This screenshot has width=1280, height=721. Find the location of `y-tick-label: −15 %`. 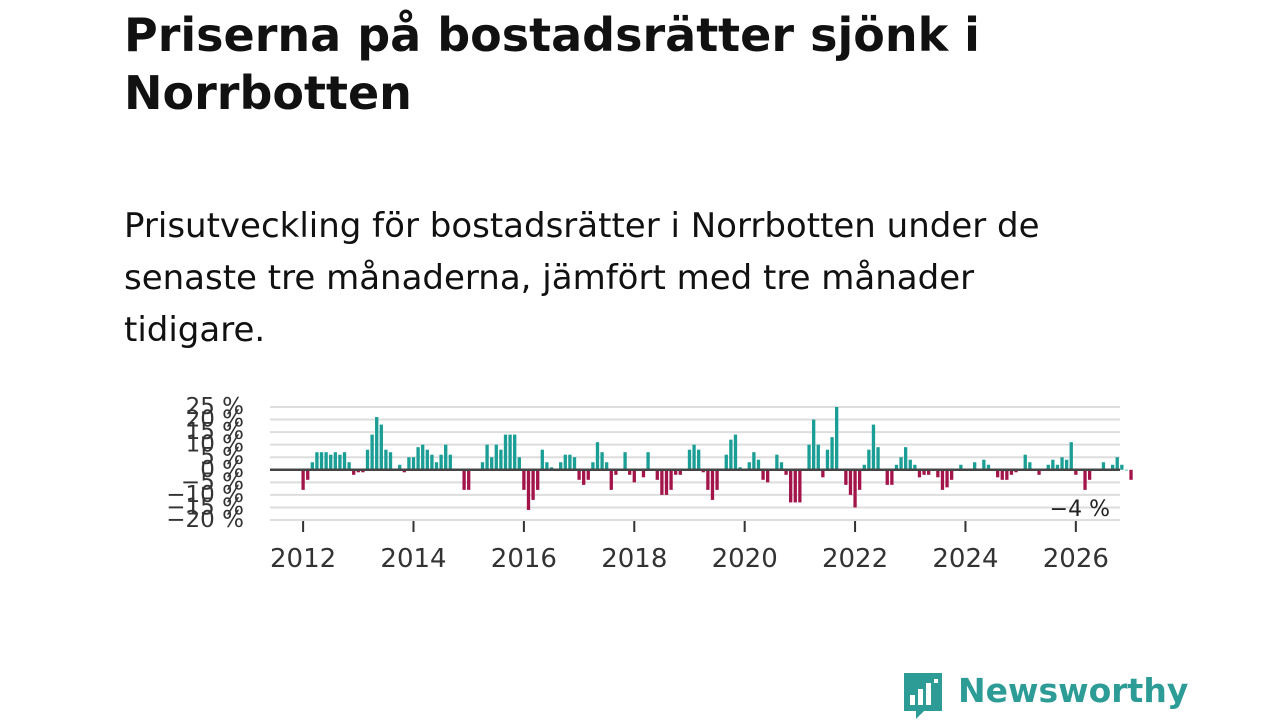

y-tick-label: −15 % is located at coordinates (205, 507).